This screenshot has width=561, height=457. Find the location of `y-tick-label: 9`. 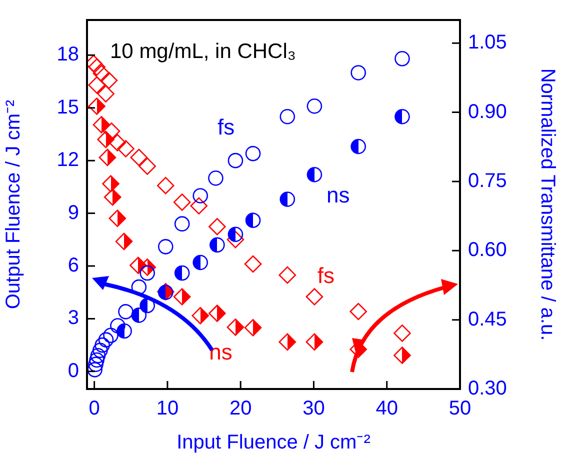

y-tick-label: 9 is located at coordinates (73, 213).